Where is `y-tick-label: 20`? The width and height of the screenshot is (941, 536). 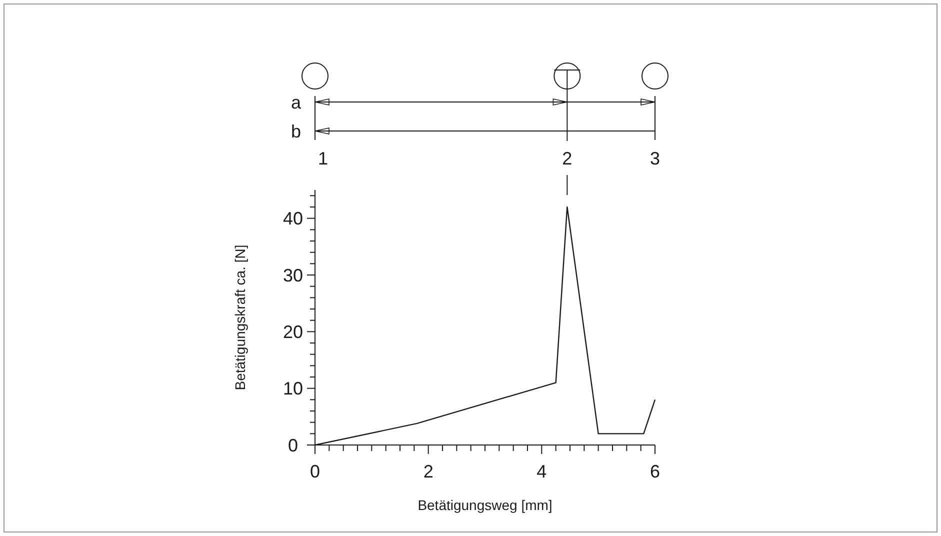 y-tick-label: 20 is located at coordinates (293, 332).